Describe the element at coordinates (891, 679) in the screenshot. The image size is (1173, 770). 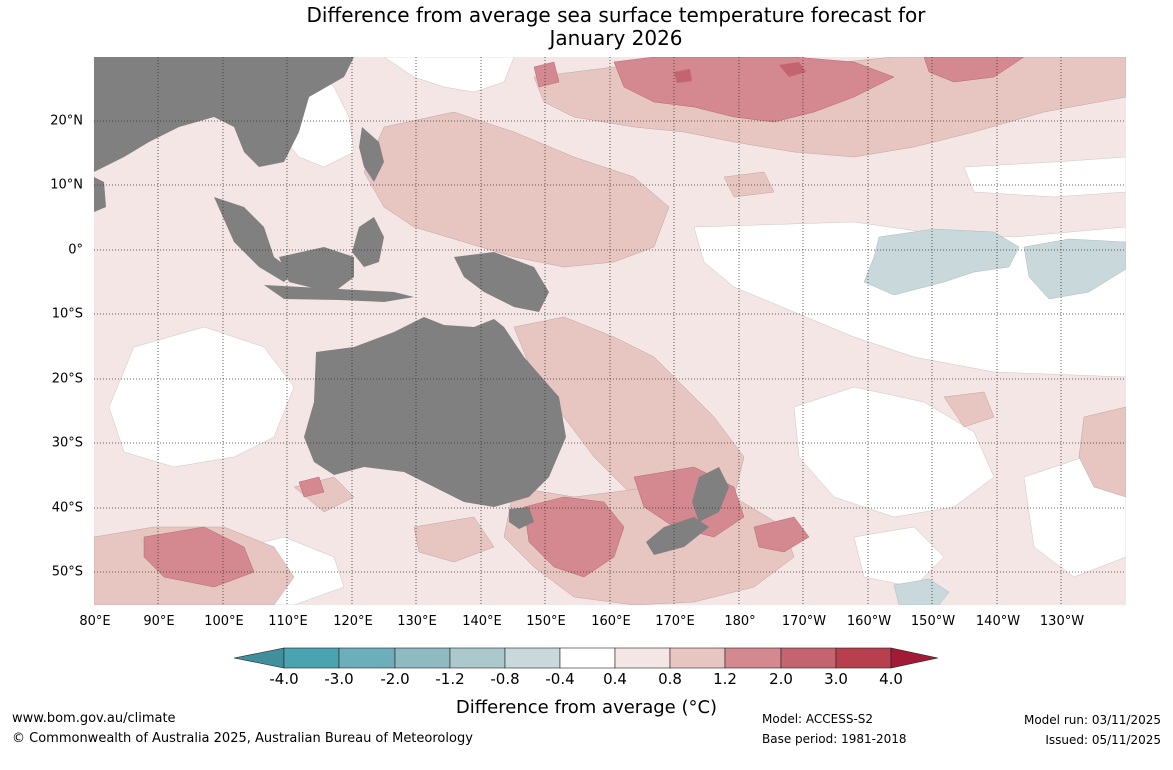
I see `colorbar-tick: 4.0` at that location.